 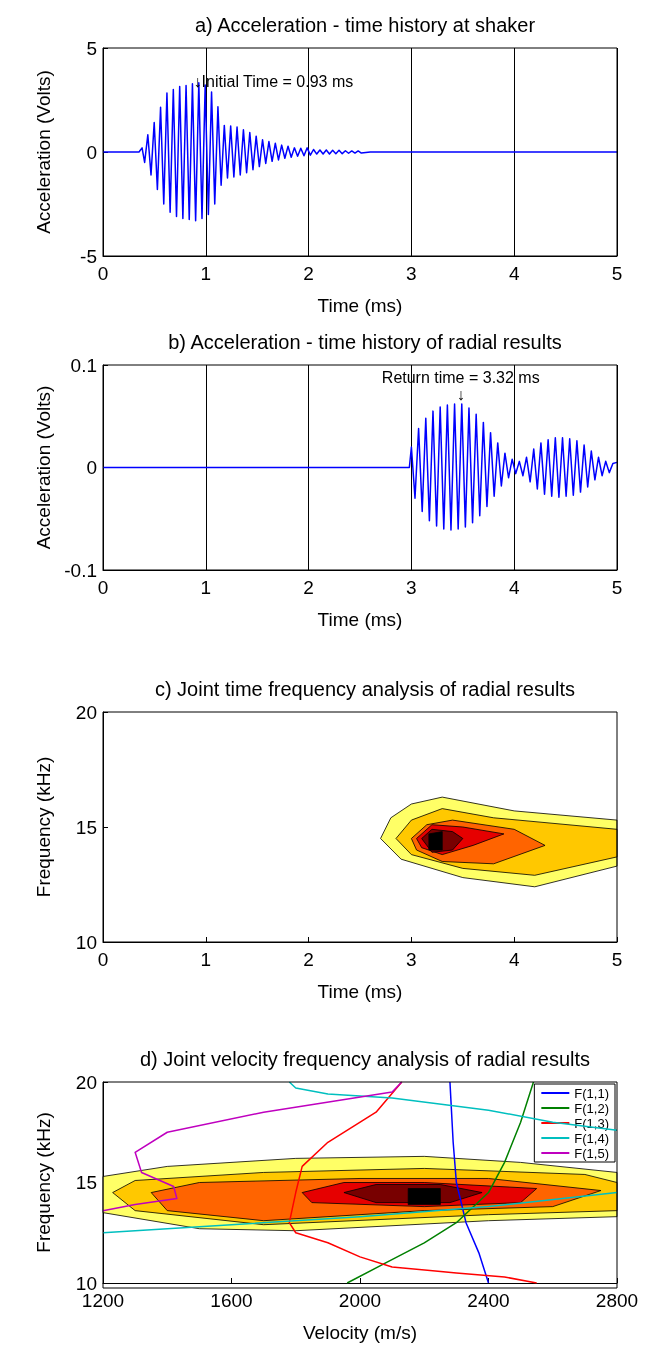 I want to click on chart-title: d) Joint velocity frequency analysis of radial results, so click(x=365, y=1059).